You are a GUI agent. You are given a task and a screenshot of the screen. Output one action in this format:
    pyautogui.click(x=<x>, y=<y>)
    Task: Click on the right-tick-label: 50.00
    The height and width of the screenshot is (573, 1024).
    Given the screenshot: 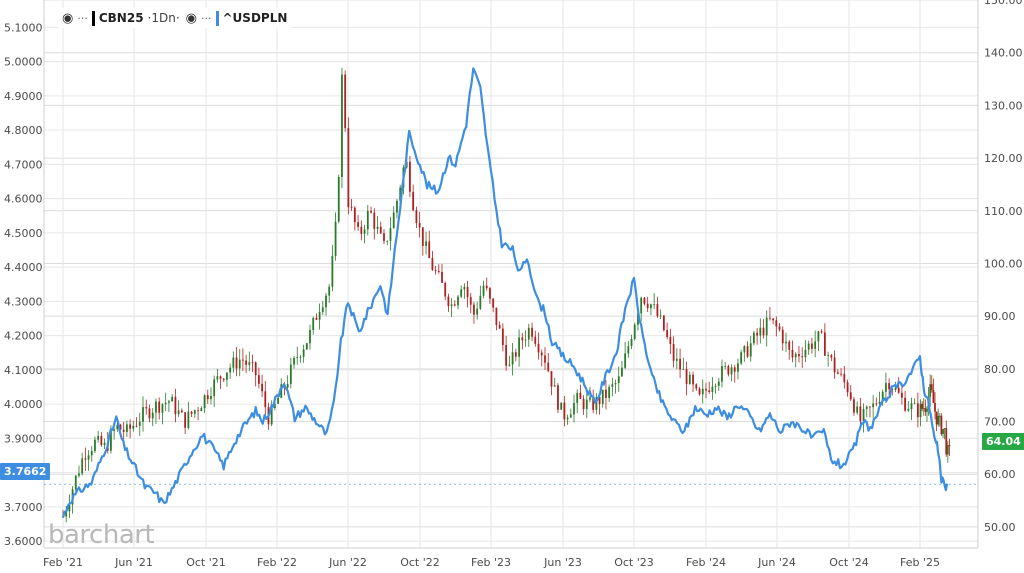 What is the action you would take?
    pyautogui.click(x=1000, y=527)
    